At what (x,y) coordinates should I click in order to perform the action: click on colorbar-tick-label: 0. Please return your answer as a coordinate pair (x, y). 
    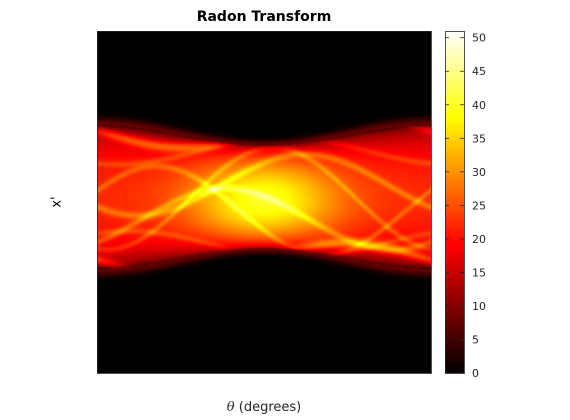
    Looking at the image, I should click on (475, 373).